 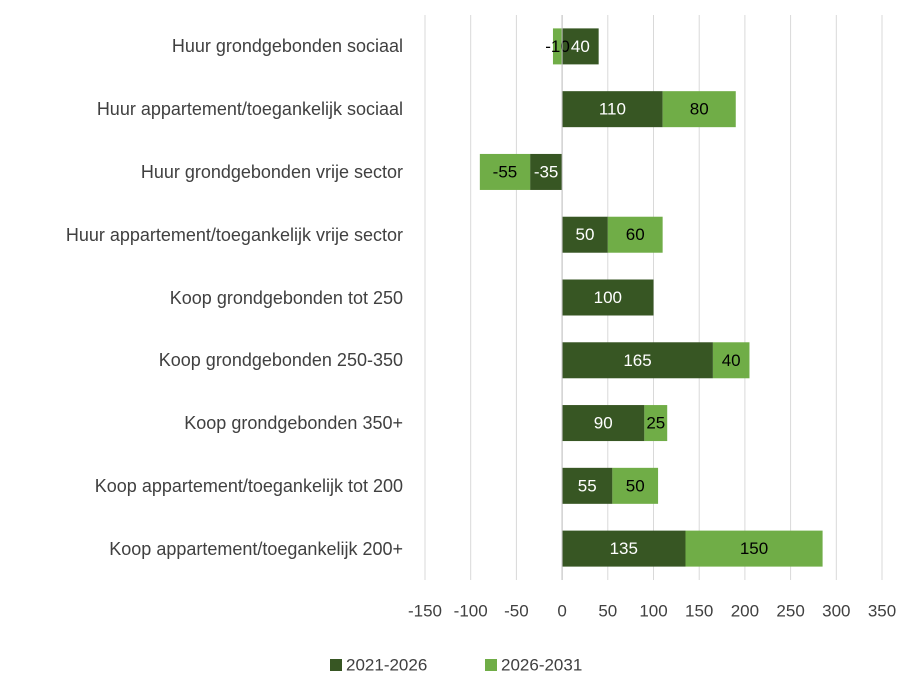 What do you see at coordinates (541, 664) in the screenshot?
I see `legend-label: 2026-2031` at bounding box center [541, 664].